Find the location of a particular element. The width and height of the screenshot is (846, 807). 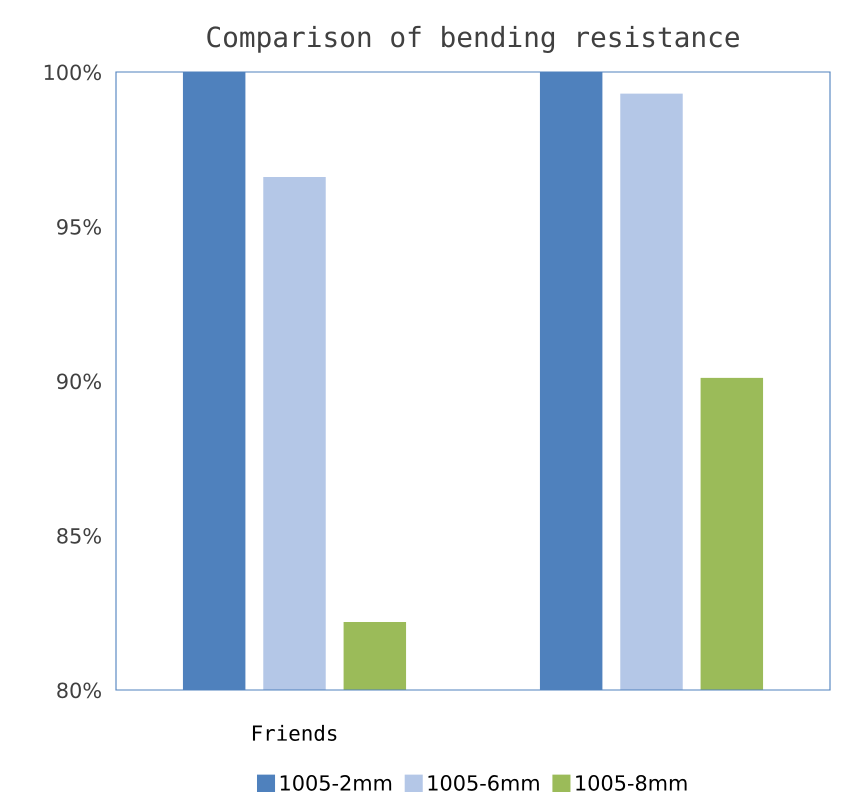

legend-label: 1005-6mm is located at coordinates (483, 783).